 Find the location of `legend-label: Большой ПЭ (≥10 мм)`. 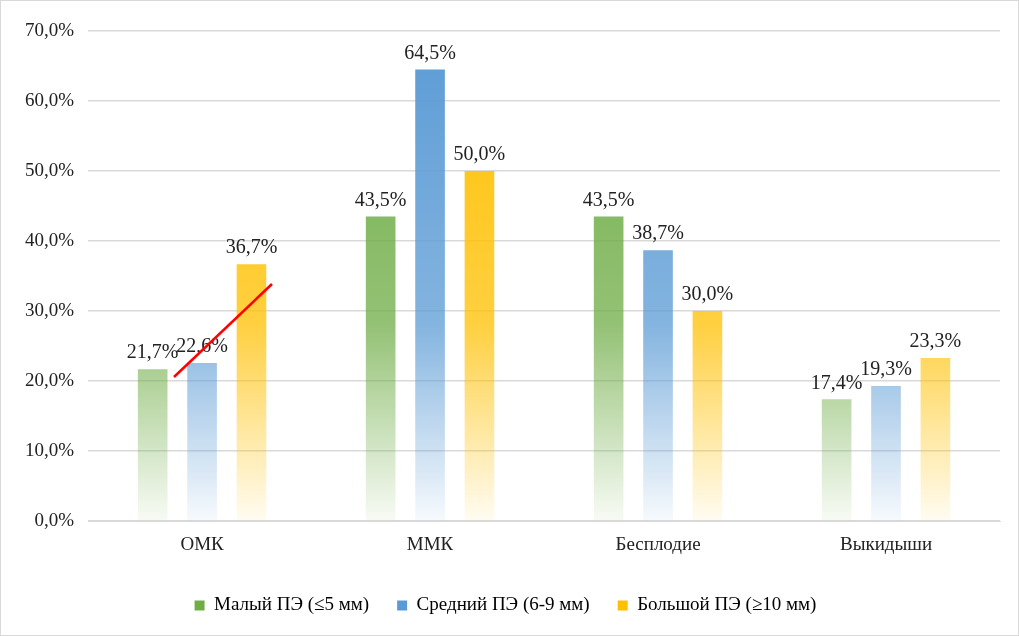

legend-label: Большой ПЭ (≥10 мм) is located at coordinates (727, 604).